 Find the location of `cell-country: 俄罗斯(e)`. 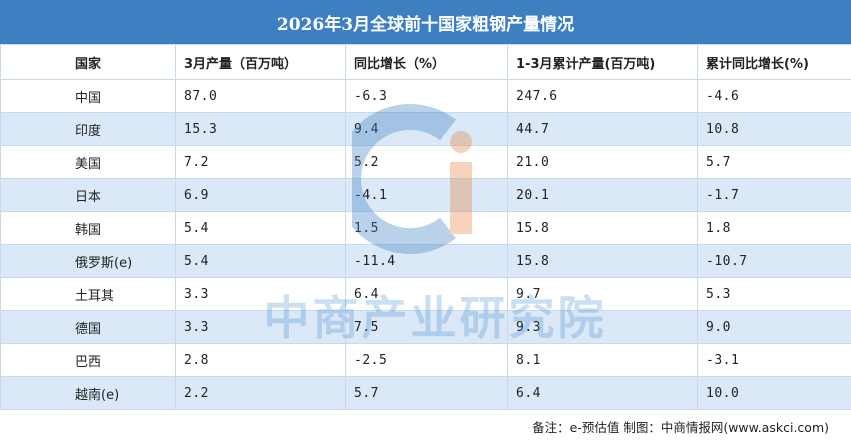

cell-country: 俄罗斯(e) is located at coordinates (88, 261).